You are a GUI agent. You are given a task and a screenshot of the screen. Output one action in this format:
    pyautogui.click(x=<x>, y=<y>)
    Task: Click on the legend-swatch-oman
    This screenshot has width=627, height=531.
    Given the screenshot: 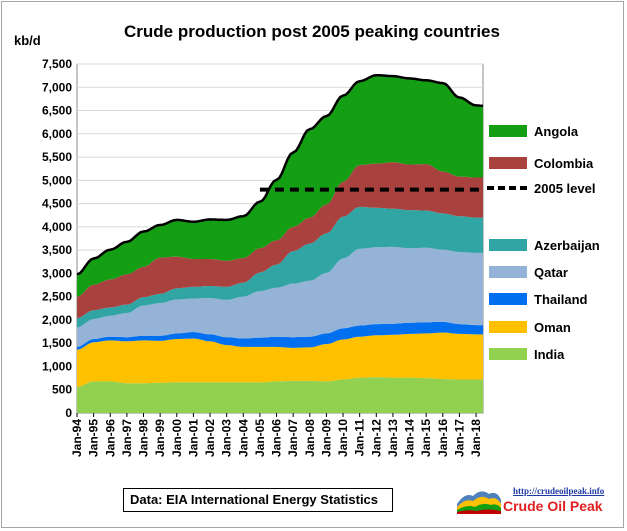 What is the action you would take?
    pyautogui.click(x=508, y=327)
    